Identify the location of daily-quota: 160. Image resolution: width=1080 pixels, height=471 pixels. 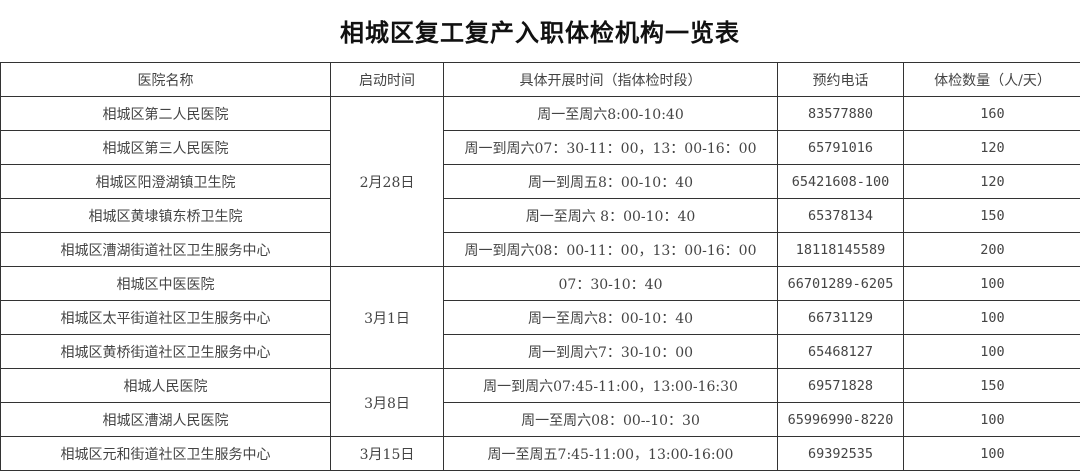
(992, 114).